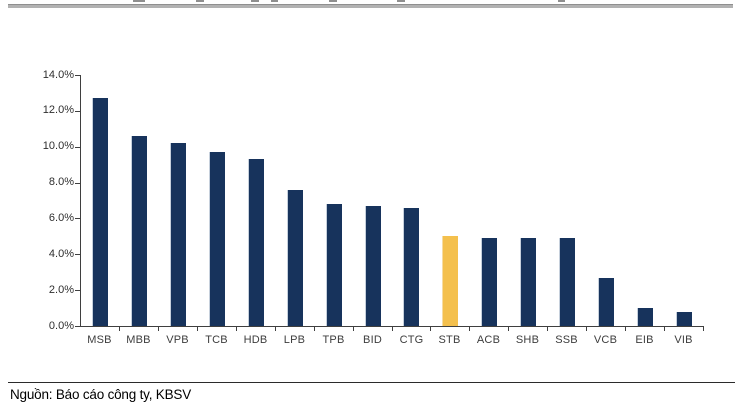 The image size is (740, 409). What do you see at coordinates (566, 340) in the screenshot?
I see `x-axis-label-SSB: SSB` at bounding box center [566, 340].